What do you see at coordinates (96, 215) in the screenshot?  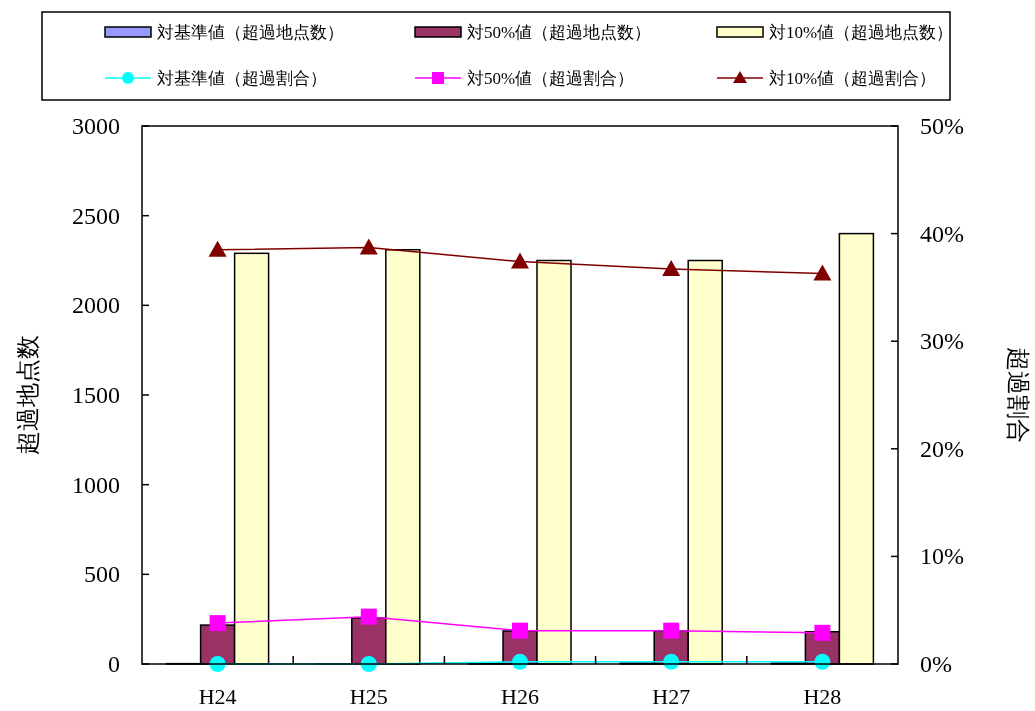 I see `y-tick-label: 2500` at bounding box center [96, 215].